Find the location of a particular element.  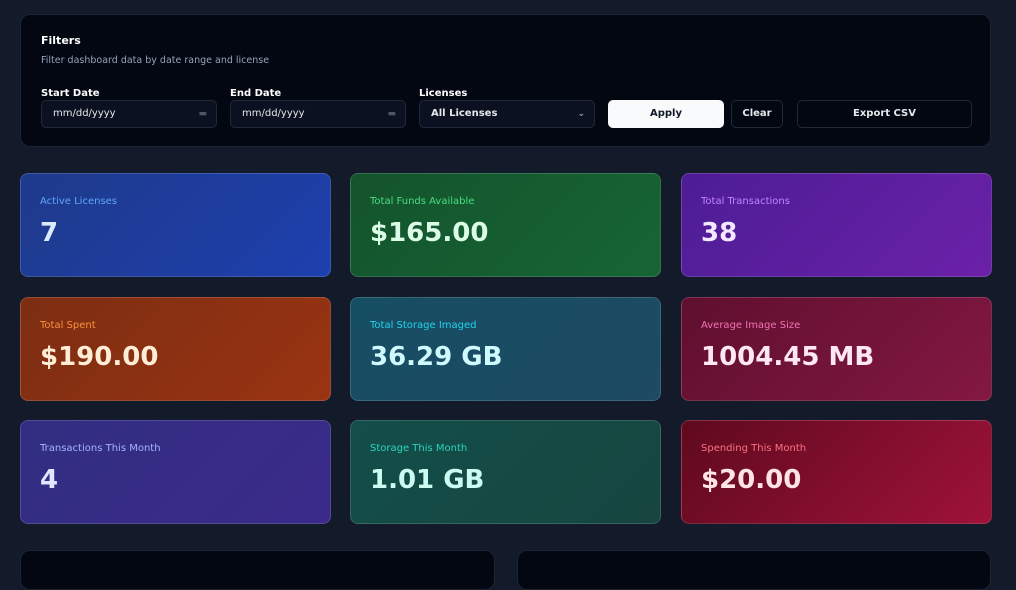

chevron-down-icon: ⌄ is located at coordinates (581, 114).